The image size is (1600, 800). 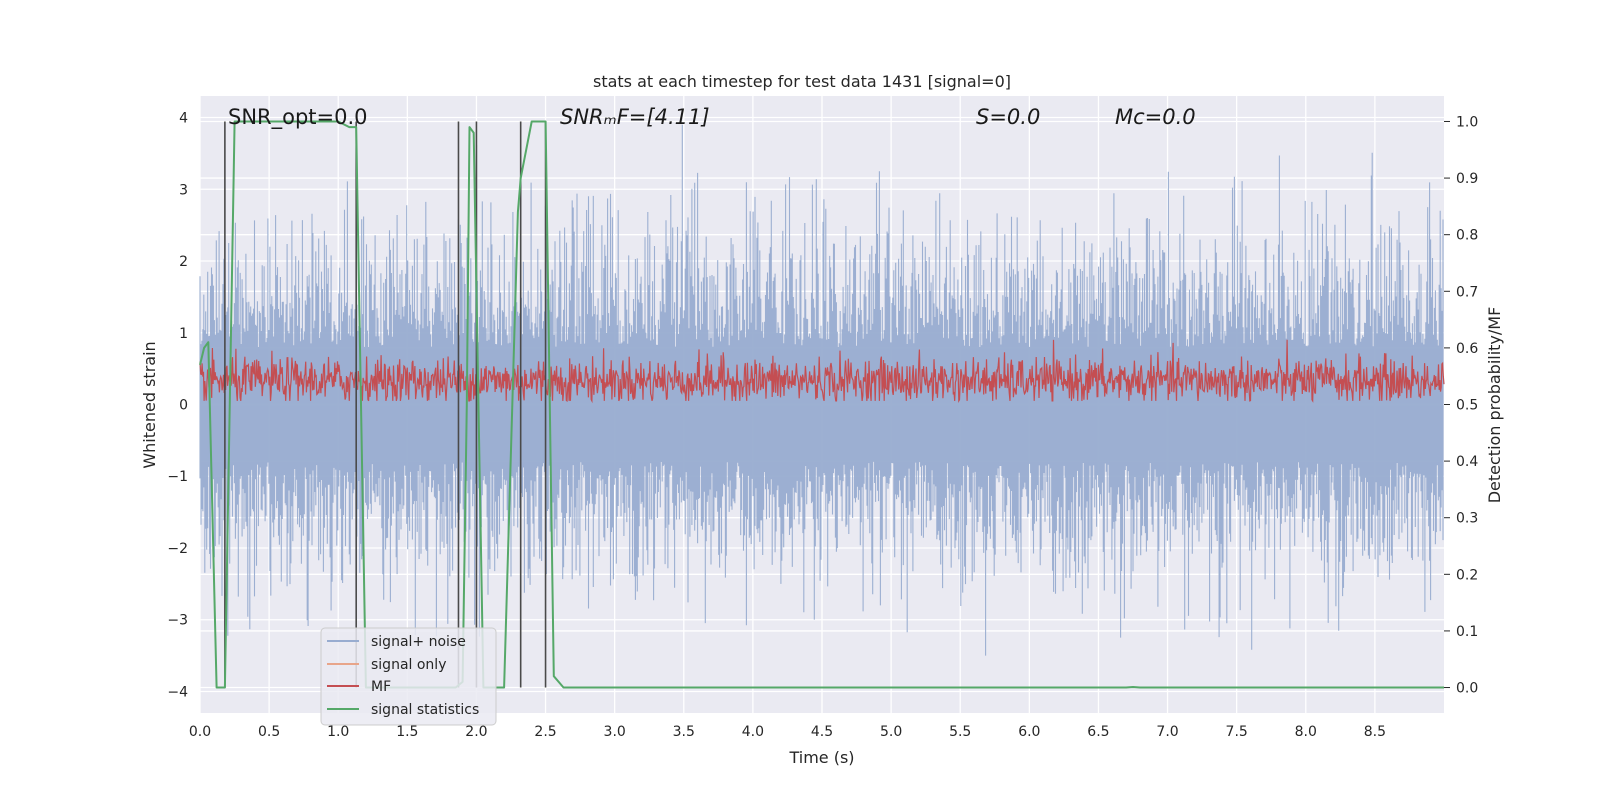 What do you see at coordinates (1467, 179) in the screenshot?
I see `y-right-tick-label: 0.9` at bounding box center [1467, 179].